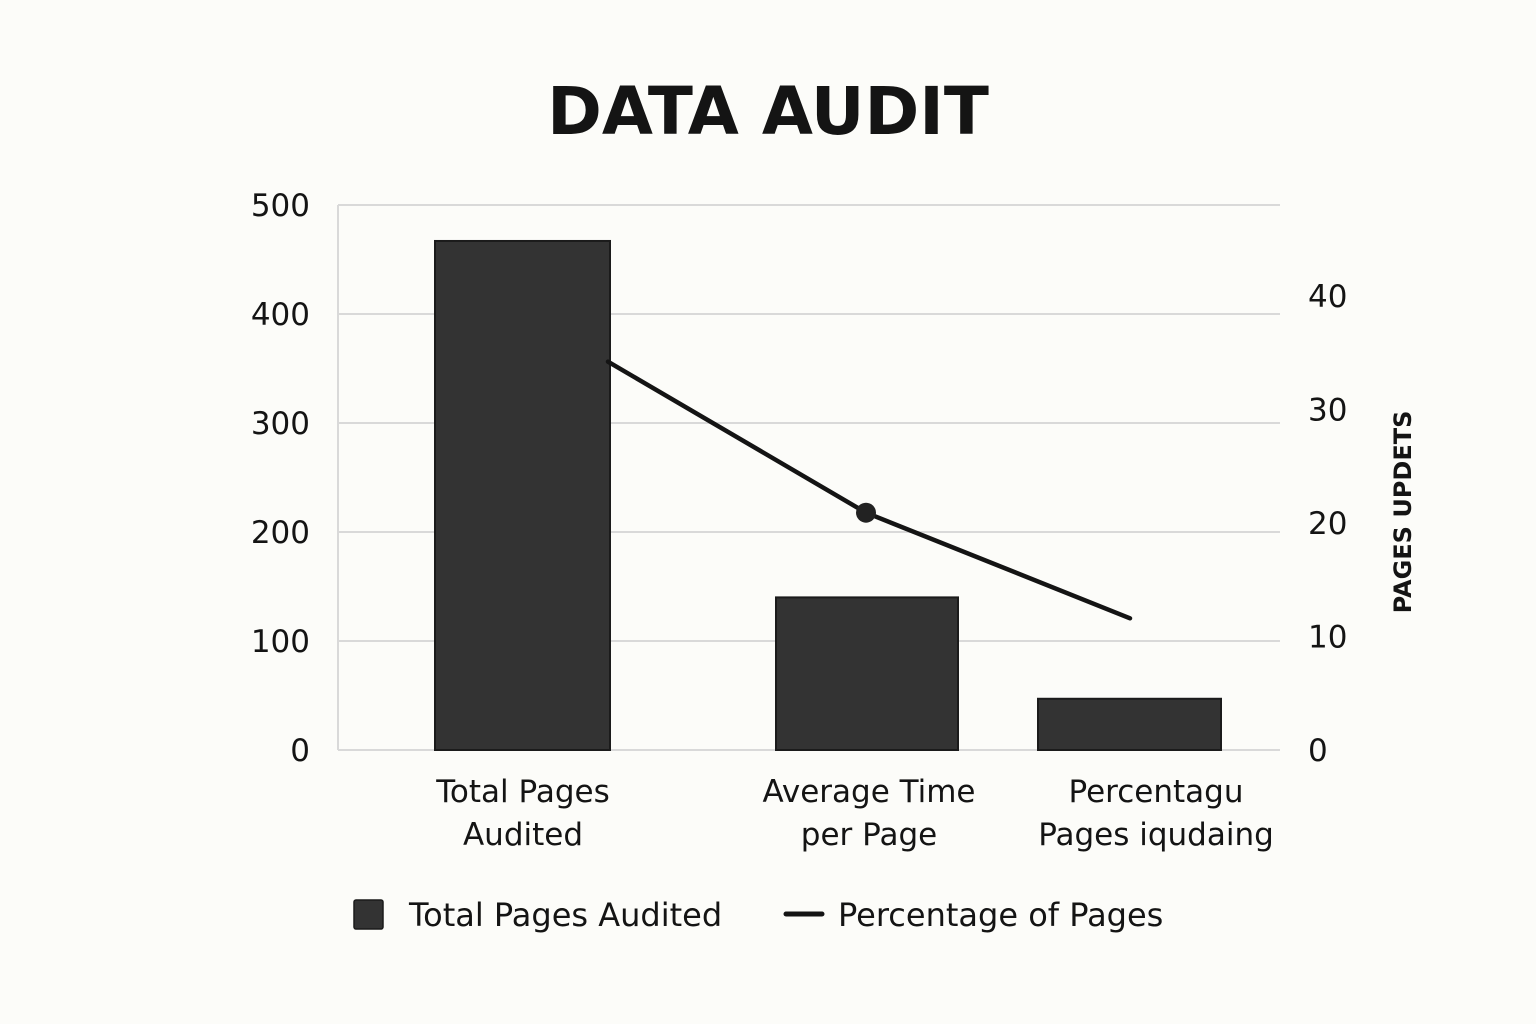 Image resolution: width=1536 pixels, height=1024 pixels. What do you see at coordinates (1156, 792) in the screenshot?
I see `category-label: Percentagu` at bounding box center [1156, 792].